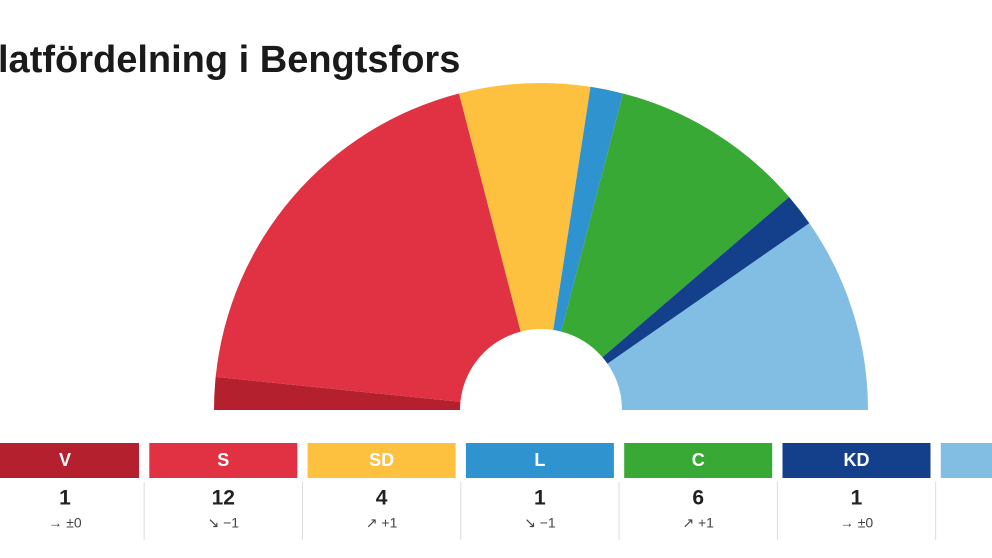 Image resolution: width=992 pixels, height=558 pixels. What do you see at coordinates (698, 498) in the screenshot?
I see `seat-count: 6` at bounding box center [698, 498].